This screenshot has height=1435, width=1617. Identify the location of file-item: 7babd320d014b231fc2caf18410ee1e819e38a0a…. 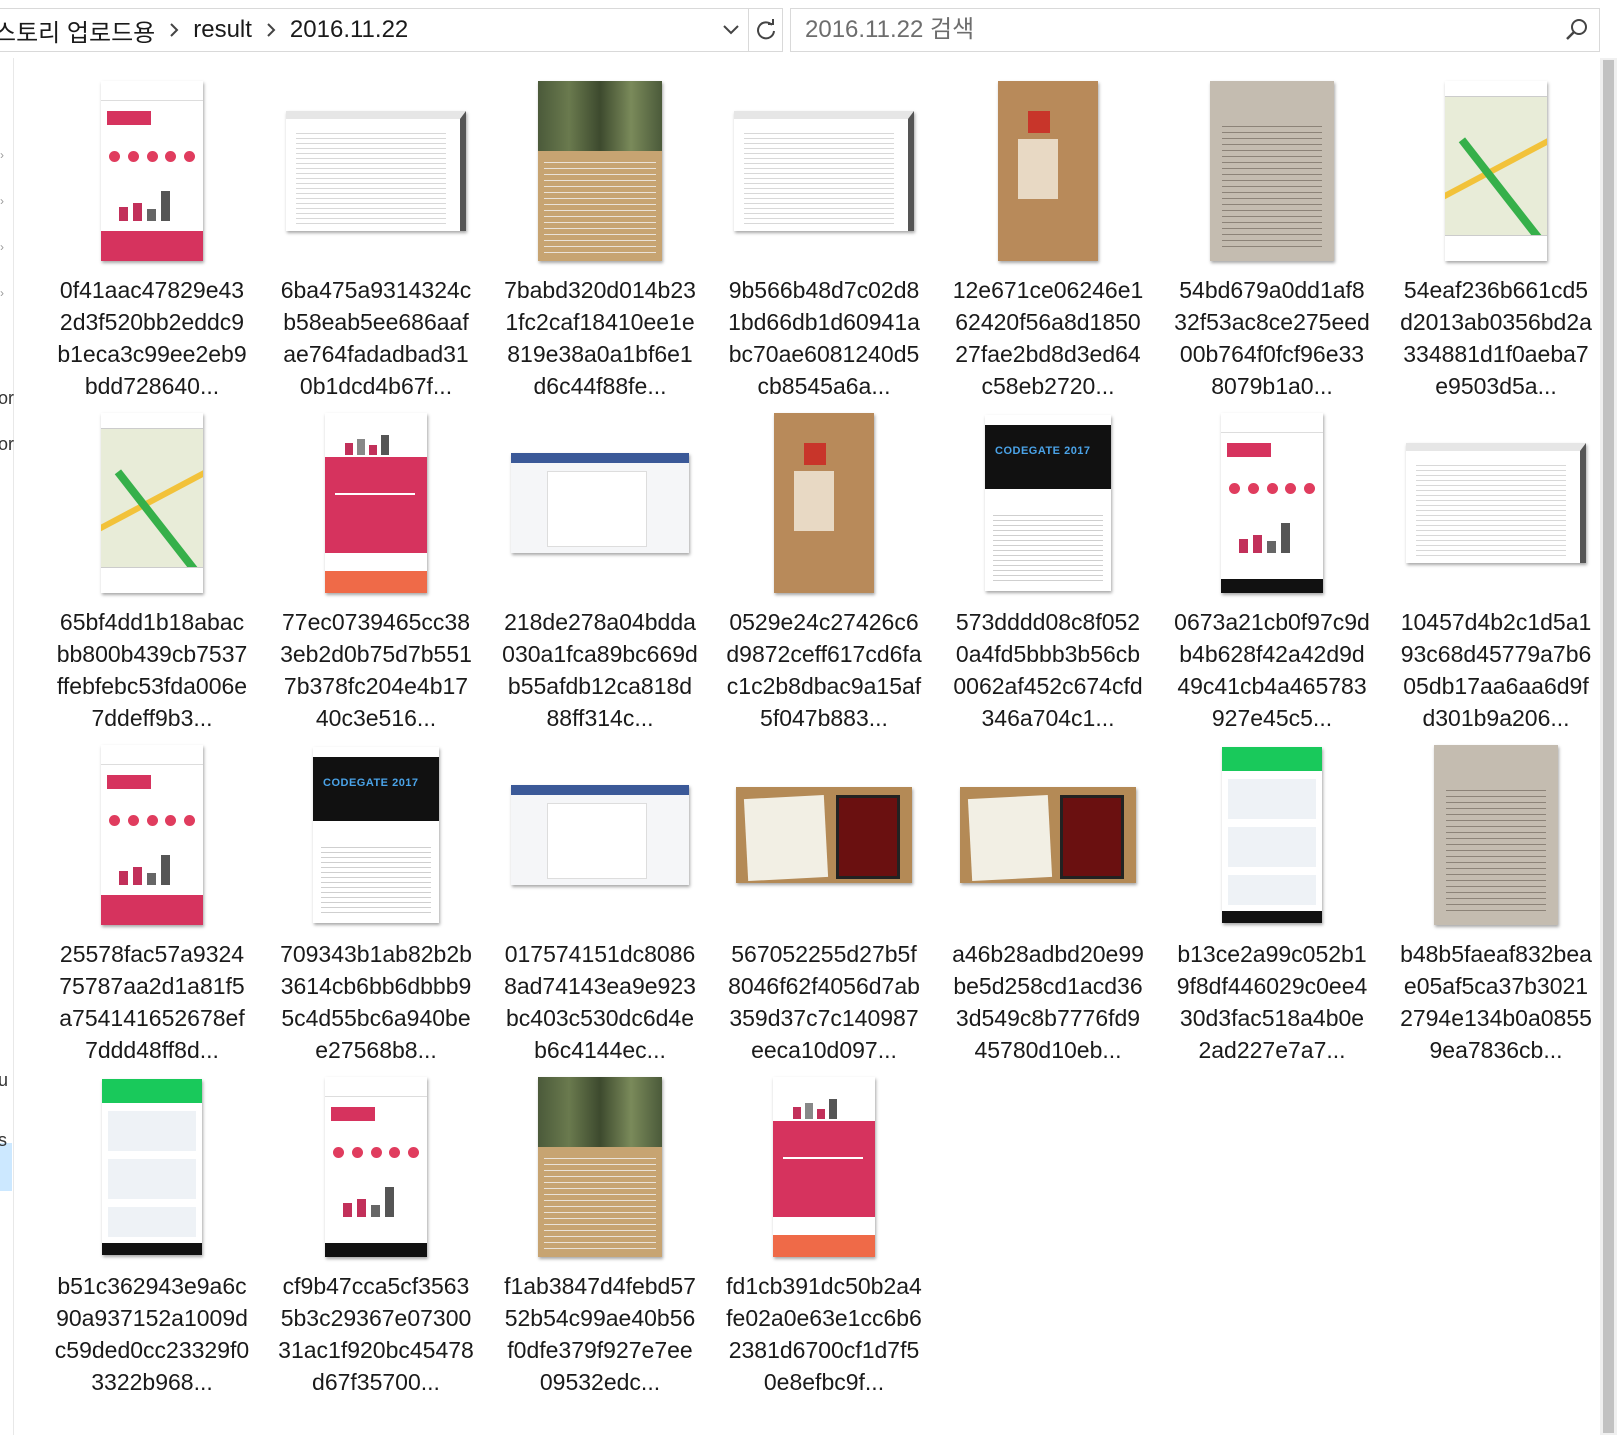
(600, 240).